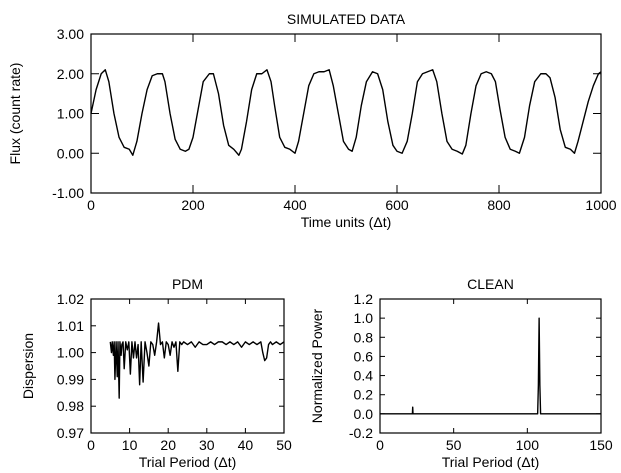  Describe the element at coordinates (364, 356) in the screenshot. I see `y-tick-label: 0.6` at that location.